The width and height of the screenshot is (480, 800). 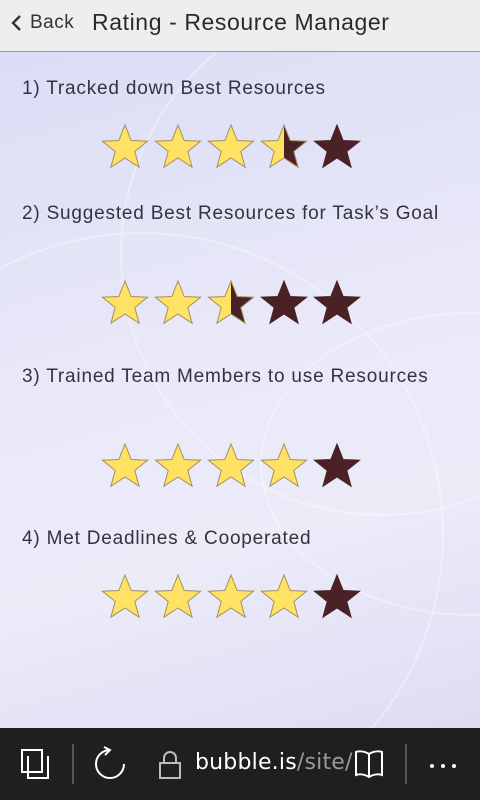 I want to click on reading-view-button, so click(x=369, y=766).